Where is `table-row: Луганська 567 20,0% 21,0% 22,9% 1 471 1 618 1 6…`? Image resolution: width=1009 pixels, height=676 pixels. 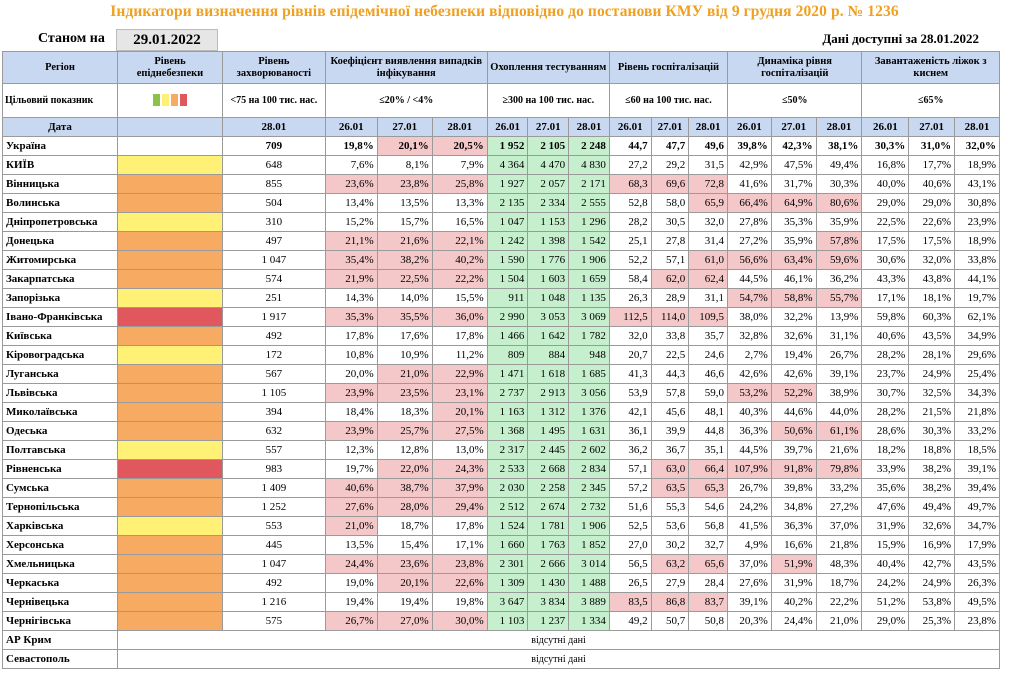 table-row: Луганська 567 20,0% 21,0% 22,9% 1 471 1 618 1 6… is located at coordinates (500, 374).